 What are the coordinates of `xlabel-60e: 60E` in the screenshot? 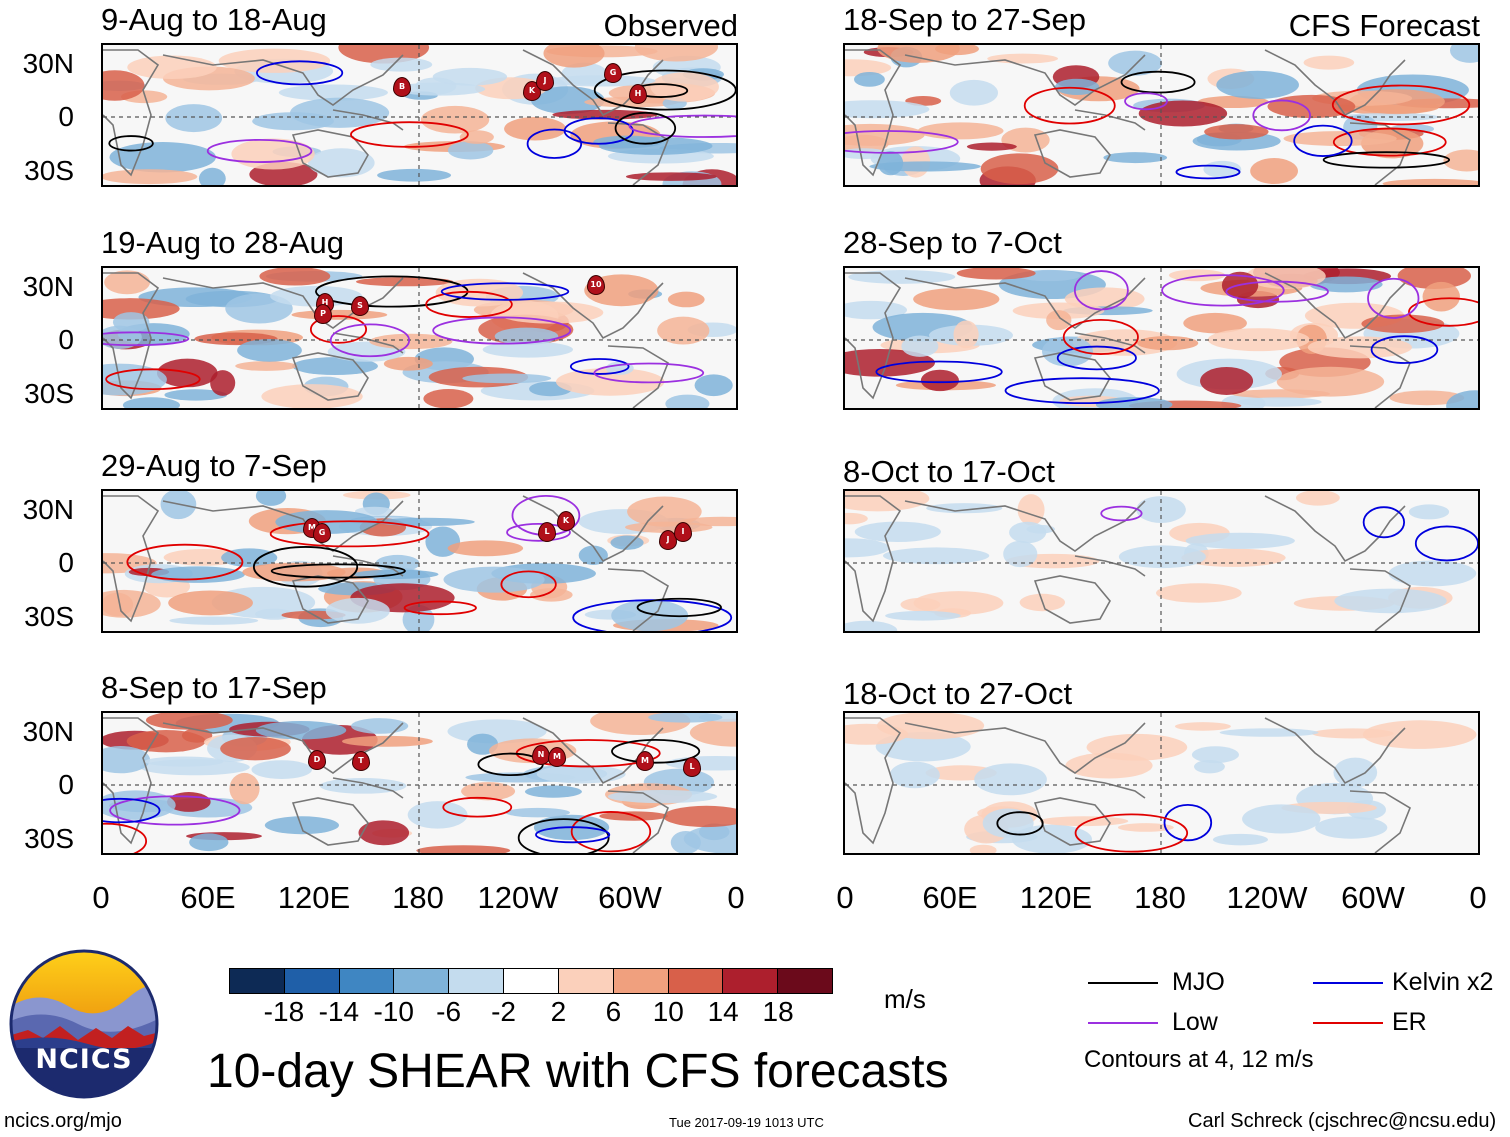 It's located at (950, 897).